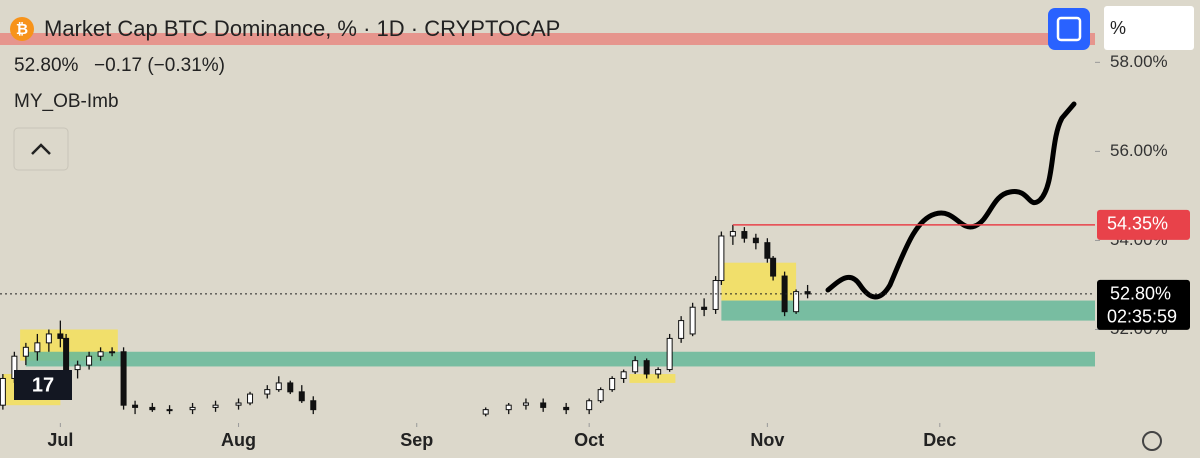 This screenshot has height=458, width=1200. What do you see at coordinates (1149, 28) in the screenshot?
I see `scale-mode-button` at bounding box center [1149, 28].